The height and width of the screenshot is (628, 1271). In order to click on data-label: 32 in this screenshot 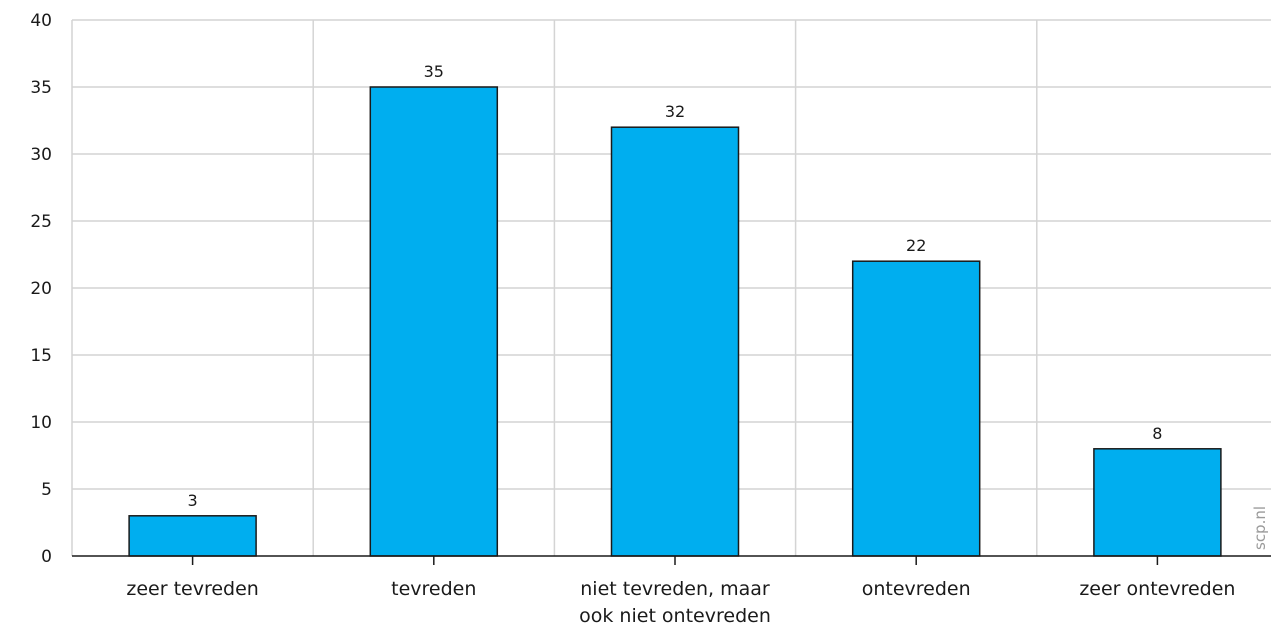, I will do `click(675, 111)`.